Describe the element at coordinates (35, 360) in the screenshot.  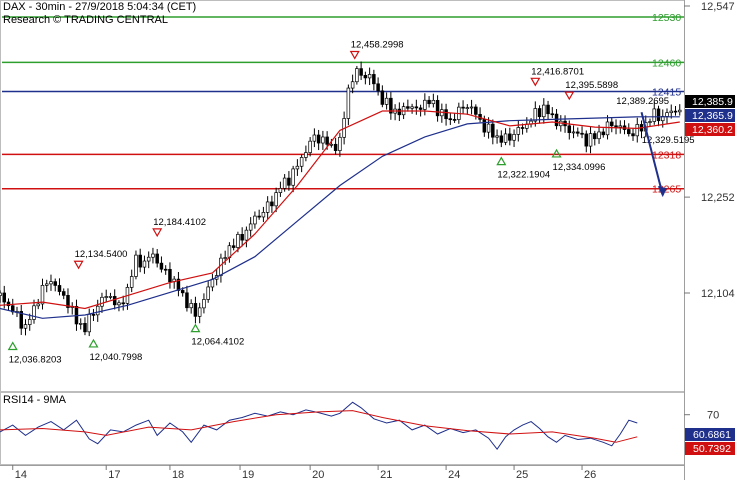
I see `swing-low-label: 12,036.8203` at that location.